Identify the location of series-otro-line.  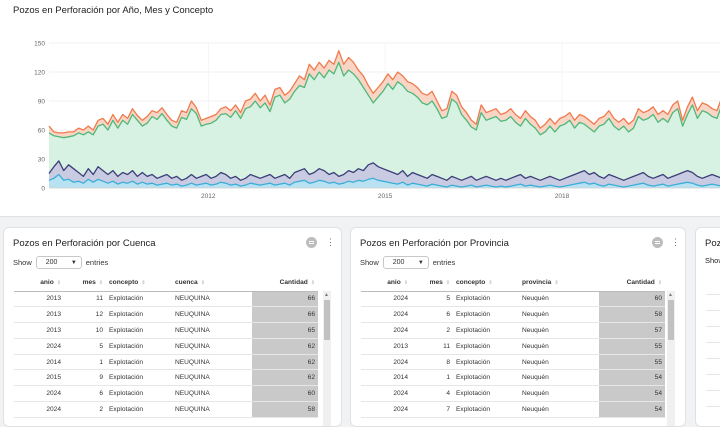
(384, 180).